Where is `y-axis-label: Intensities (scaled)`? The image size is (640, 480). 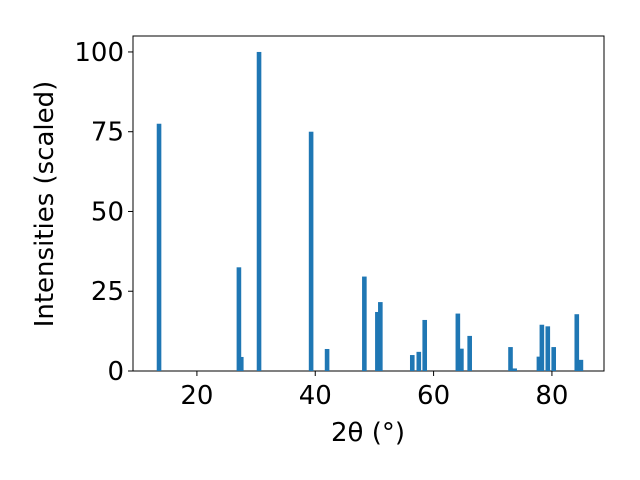 y-axis-label: Intensities (scaled) is located at coordinates (45, 204).